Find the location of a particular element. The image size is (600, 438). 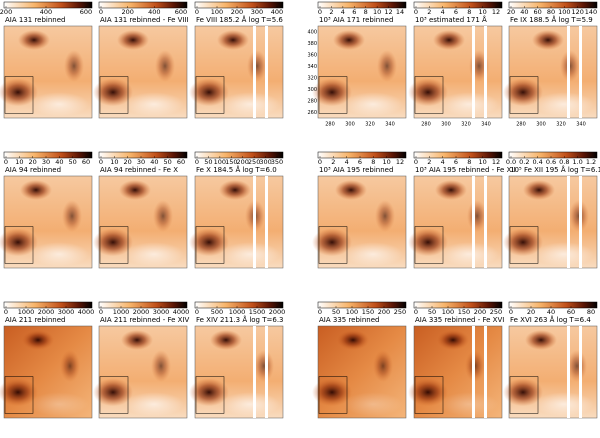

y-axis-label: 320 is located at coordinates (312, 79).